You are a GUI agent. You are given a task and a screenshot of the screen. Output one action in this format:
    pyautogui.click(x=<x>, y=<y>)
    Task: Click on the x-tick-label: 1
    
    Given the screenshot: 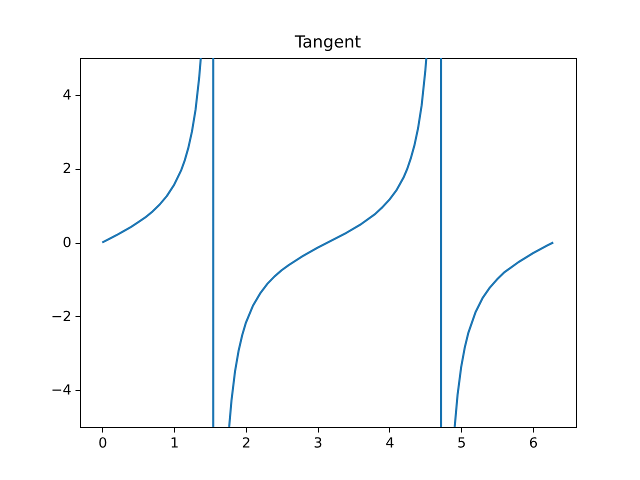 What is the action you would take?
    pyautogui.click(x=174, y=444)
    